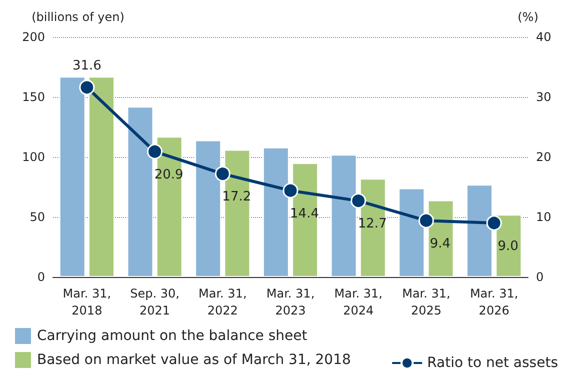  Describe the element at coordinates (87, 66) in the screenshot. I see `data-label: 31.6` at that location.